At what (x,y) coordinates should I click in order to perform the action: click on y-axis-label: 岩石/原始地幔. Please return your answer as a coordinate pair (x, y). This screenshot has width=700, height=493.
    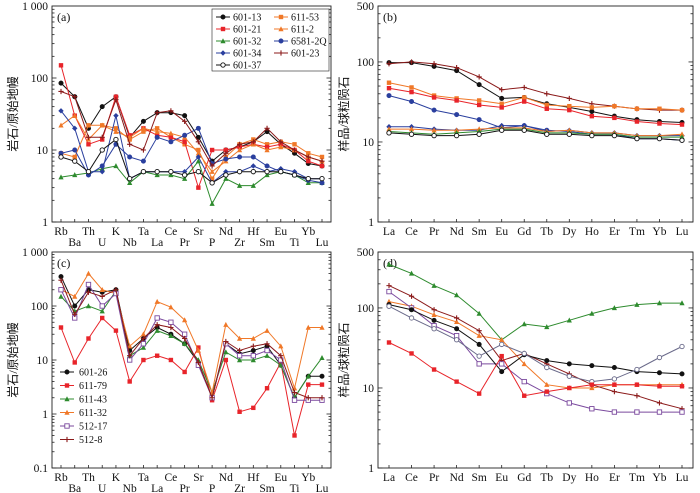
    Looking at the image, I should click on (12, 359).